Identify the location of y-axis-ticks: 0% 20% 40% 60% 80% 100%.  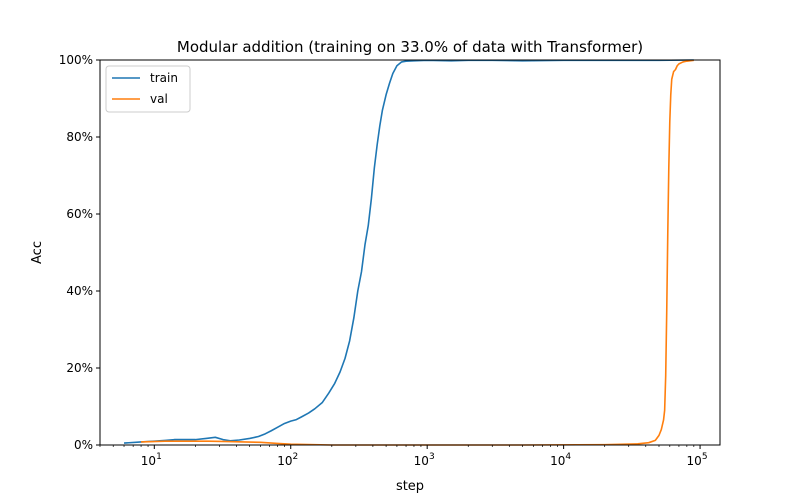
(79, 252).